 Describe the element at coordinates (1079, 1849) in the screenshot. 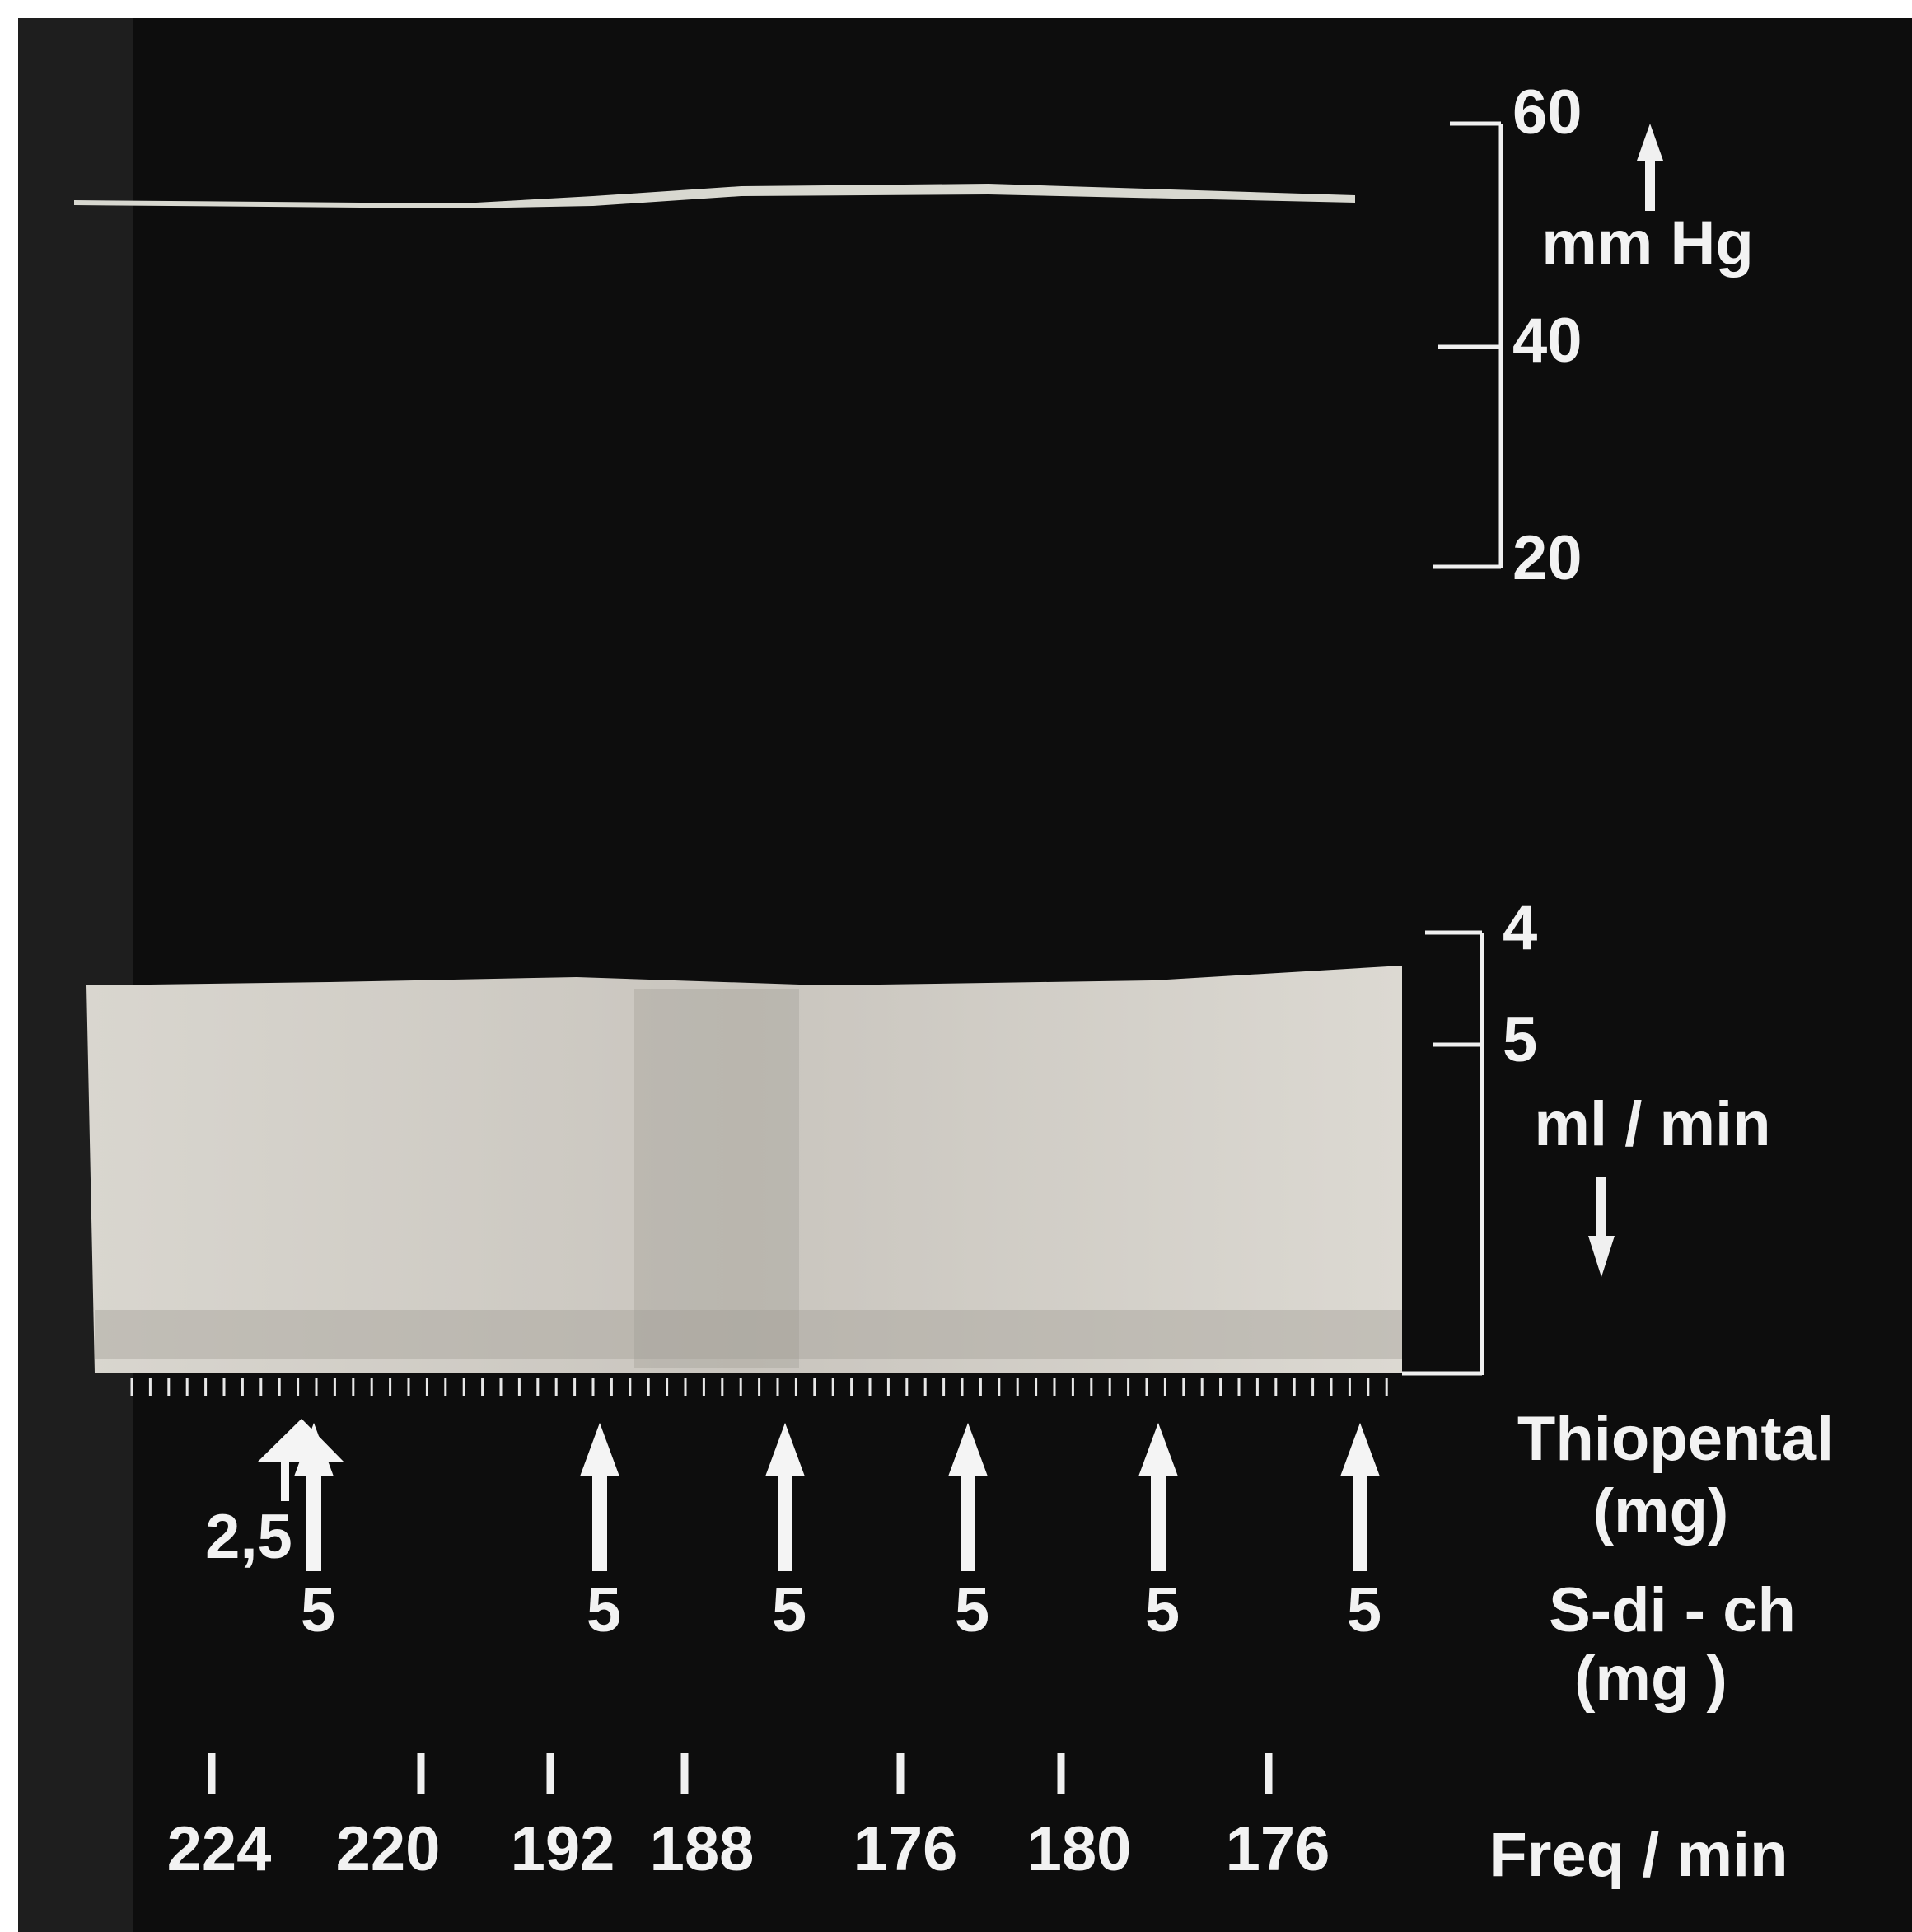

I see `label: 180` at that location.